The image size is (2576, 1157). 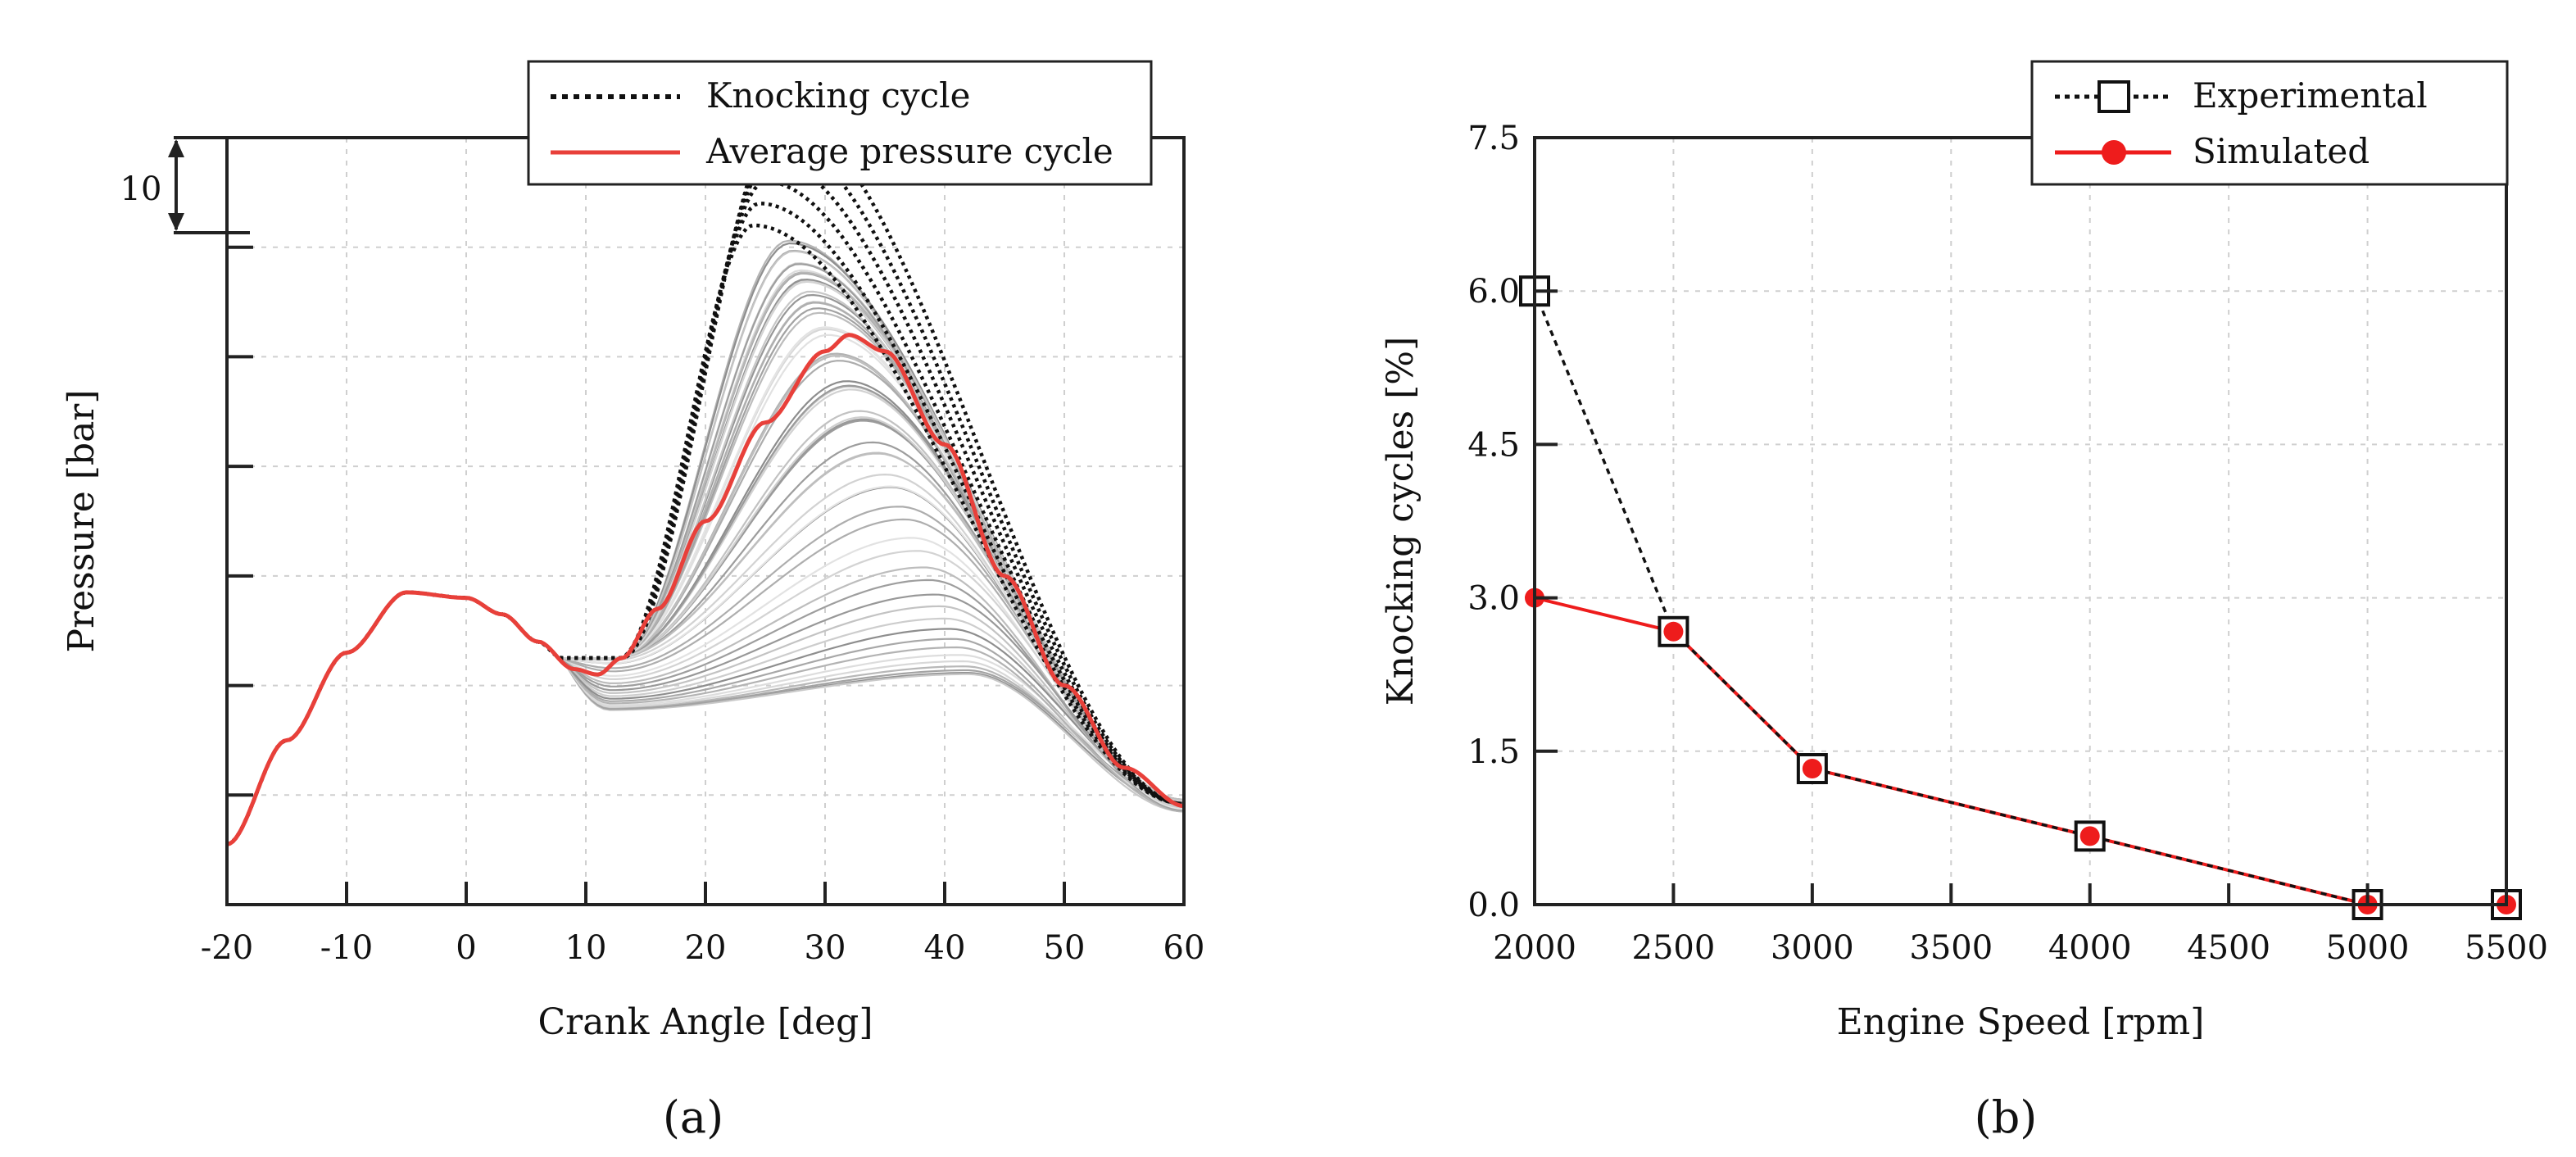 I want to click on a-x-tick-label: 60, so click(x=1184, y=948).